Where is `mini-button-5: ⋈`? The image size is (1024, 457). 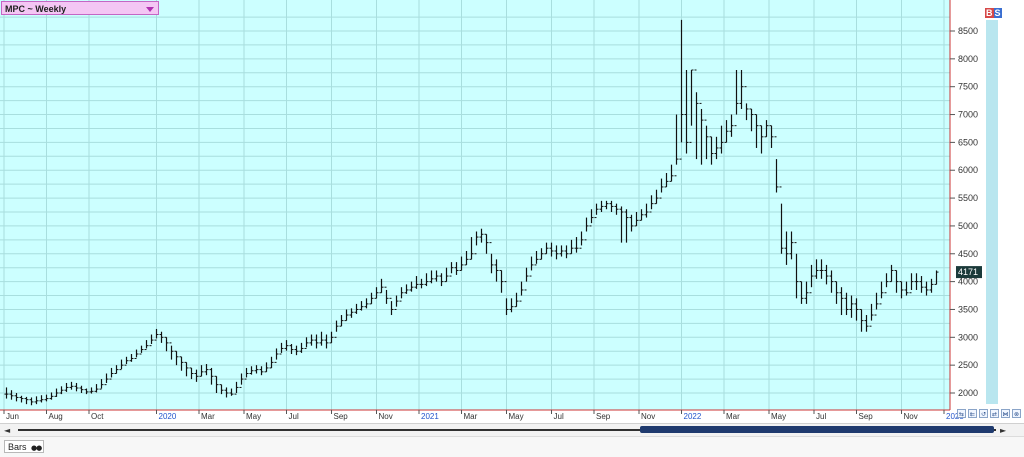 mini-button-5: ⋈ is located at coordinates (1005, 413).